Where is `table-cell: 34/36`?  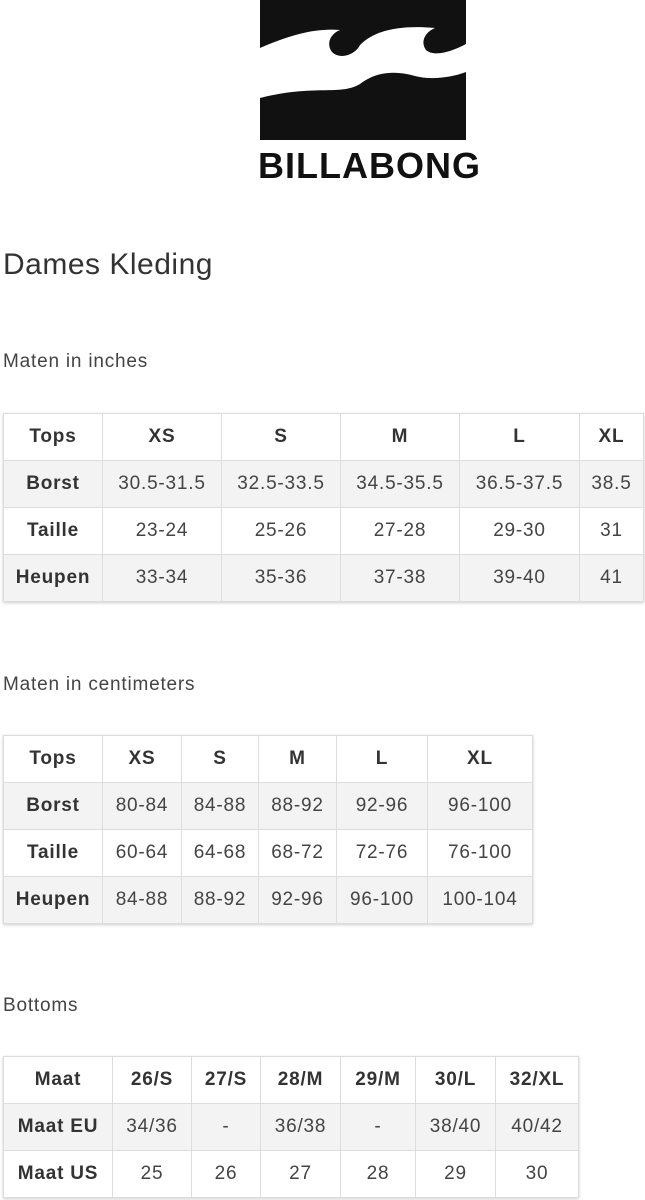
table-cell: 34/36 is located at coordinates (152, 1127).